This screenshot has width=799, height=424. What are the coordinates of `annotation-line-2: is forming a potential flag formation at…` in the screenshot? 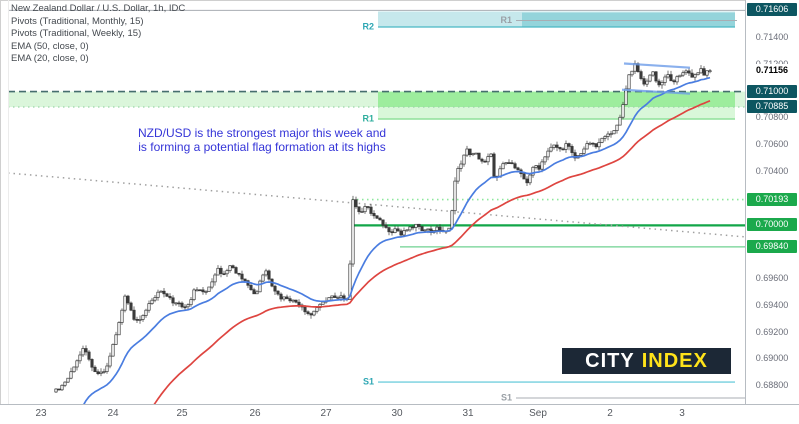 It's located at (262, 147).